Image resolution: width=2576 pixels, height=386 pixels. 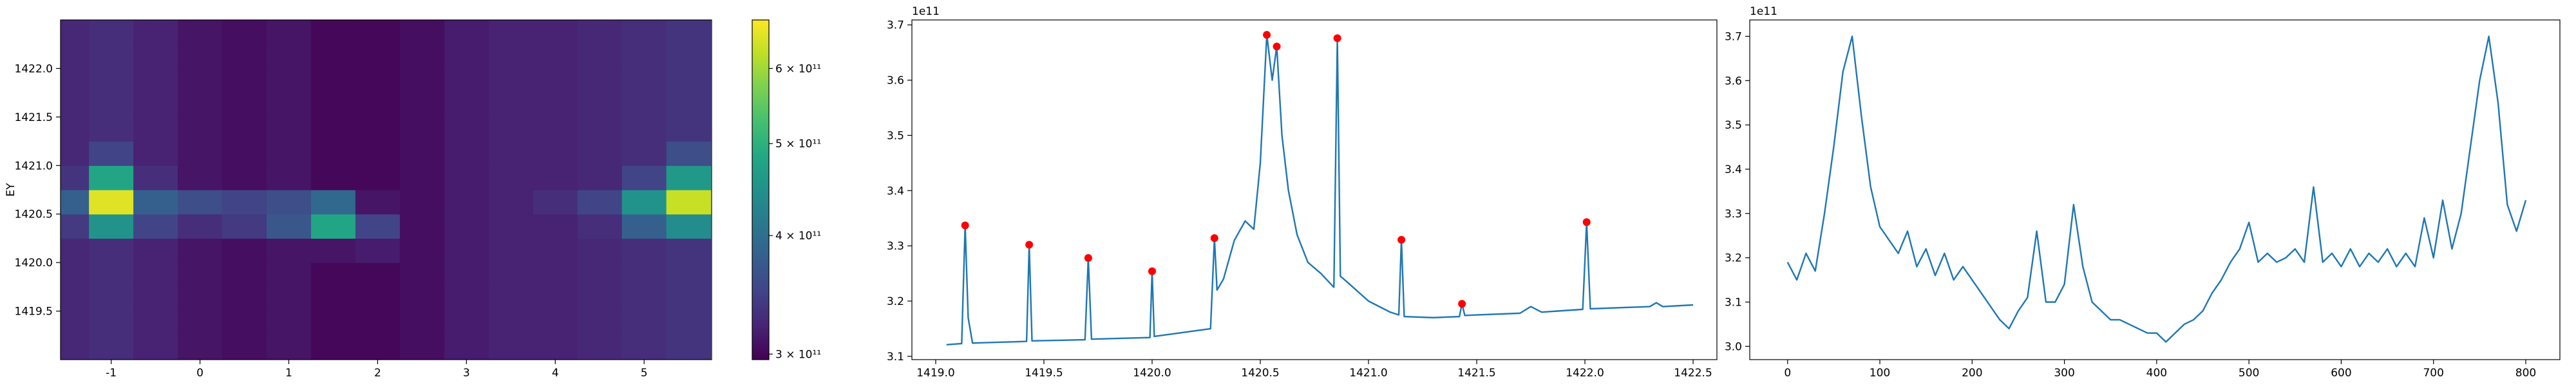 What do you see at coordinates (378, 373) in the screenshot?
I see `x-tick-label: 2` at bounding box center [378, 373].